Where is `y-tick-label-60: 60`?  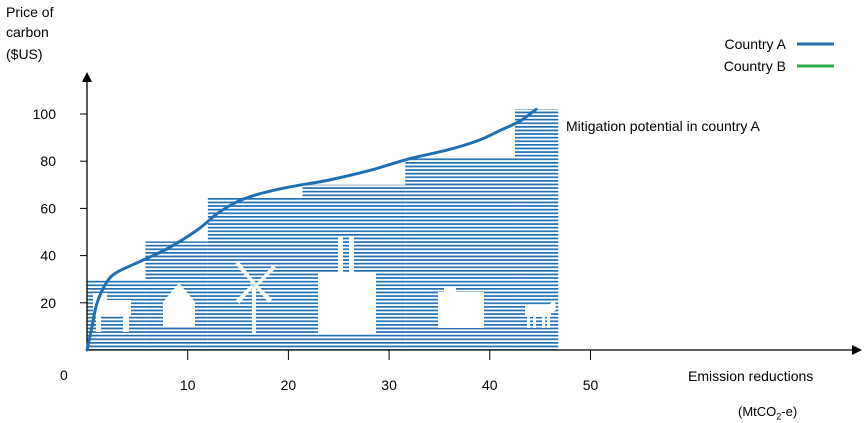
y-tick-label-60: 60 is located at coordinates (48, 208).